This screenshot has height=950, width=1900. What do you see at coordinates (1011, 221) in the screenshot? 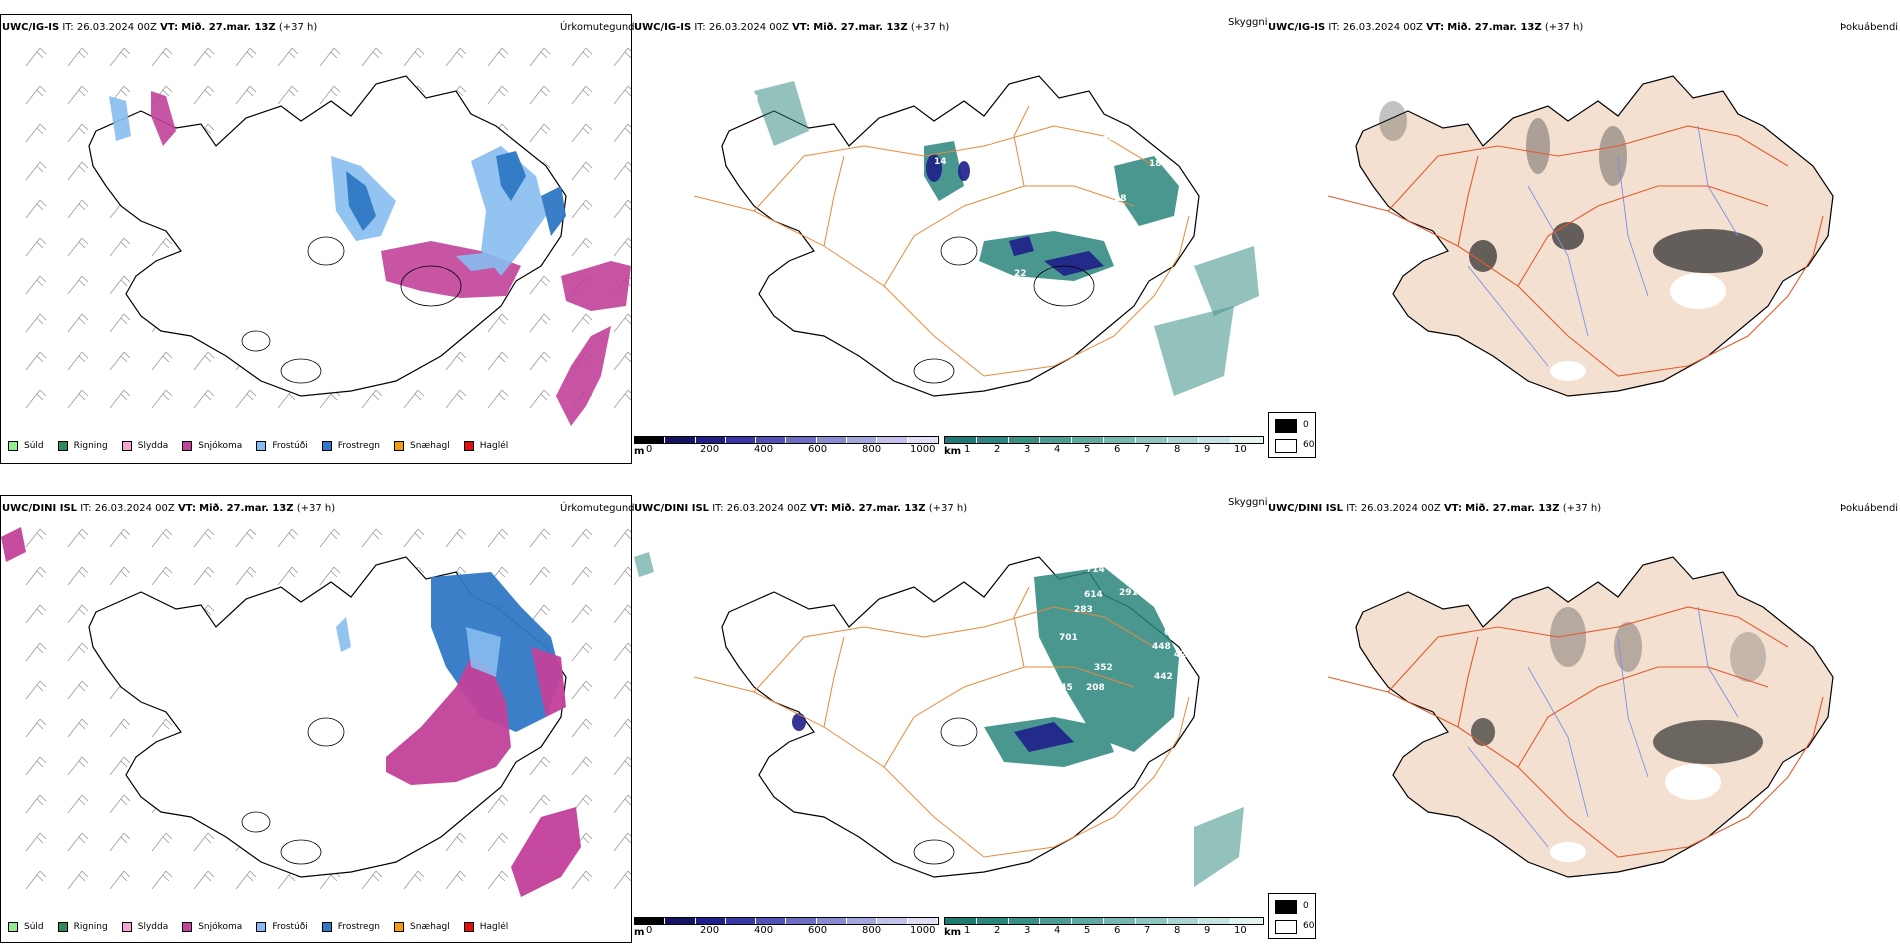
I see `visibility-value-label: 177` at bounding box center [1011, 221].